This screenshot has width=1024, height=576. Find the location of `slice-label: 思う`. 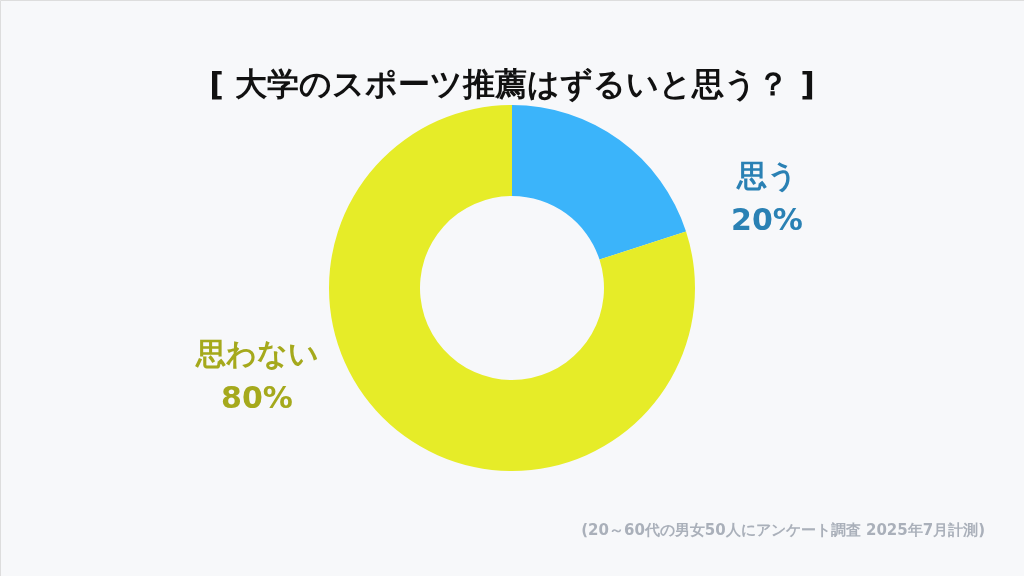

slice-label: 思う is located at coordinates (766, 176).